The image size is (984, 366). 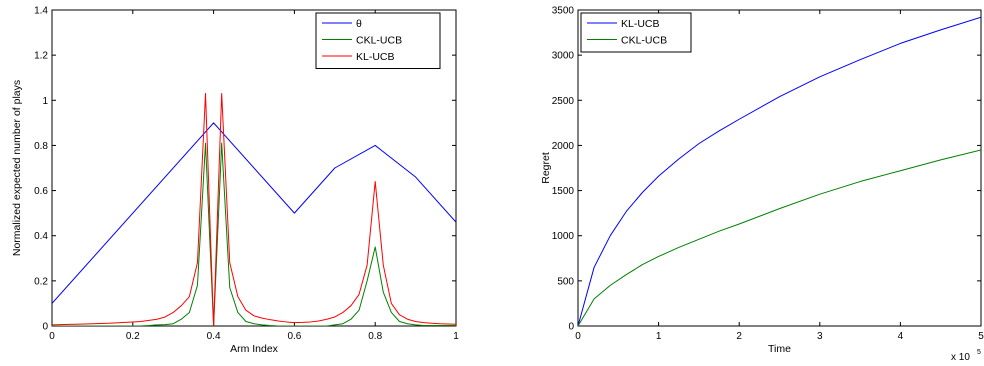 What do you see at coordinates (981, 336) in the screenshot?
I see `x-tick-label: 5` at bounding box center [981, 336].